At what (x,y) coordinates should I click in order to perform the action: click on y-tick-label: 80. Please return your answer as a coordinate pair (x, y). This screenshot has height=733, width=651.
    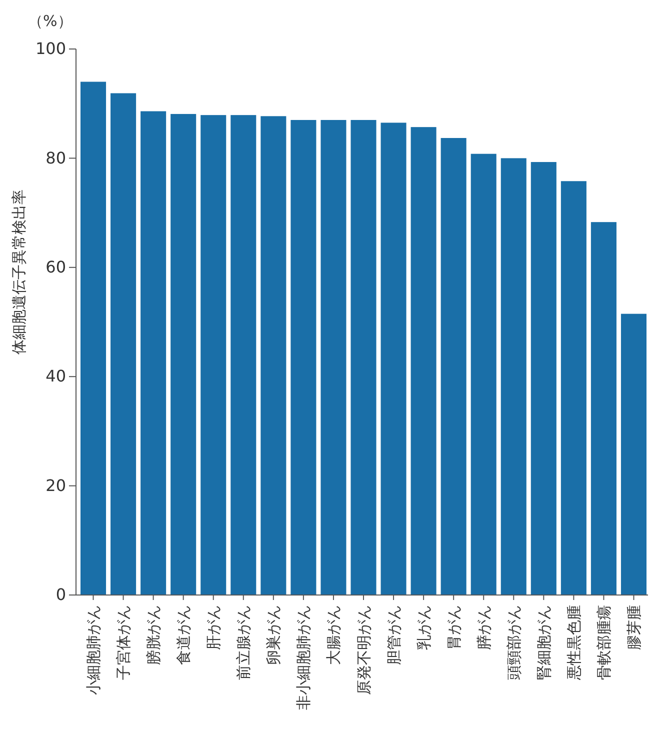
    Looking at the image, I should click on (56, 158).